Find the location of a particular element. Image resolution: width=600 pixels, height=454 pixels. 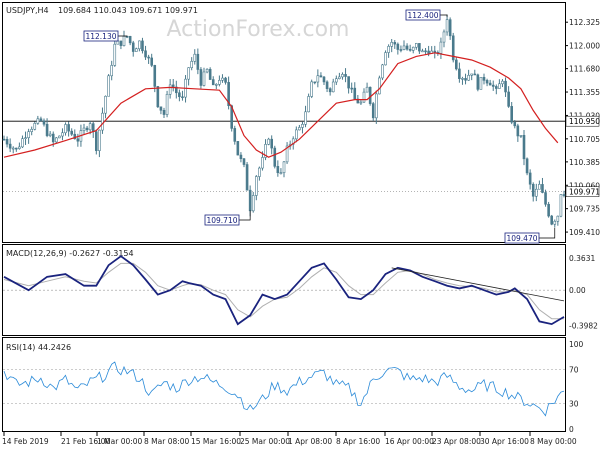

annotation-label: 112.130 is located at coordinates (100, 36).